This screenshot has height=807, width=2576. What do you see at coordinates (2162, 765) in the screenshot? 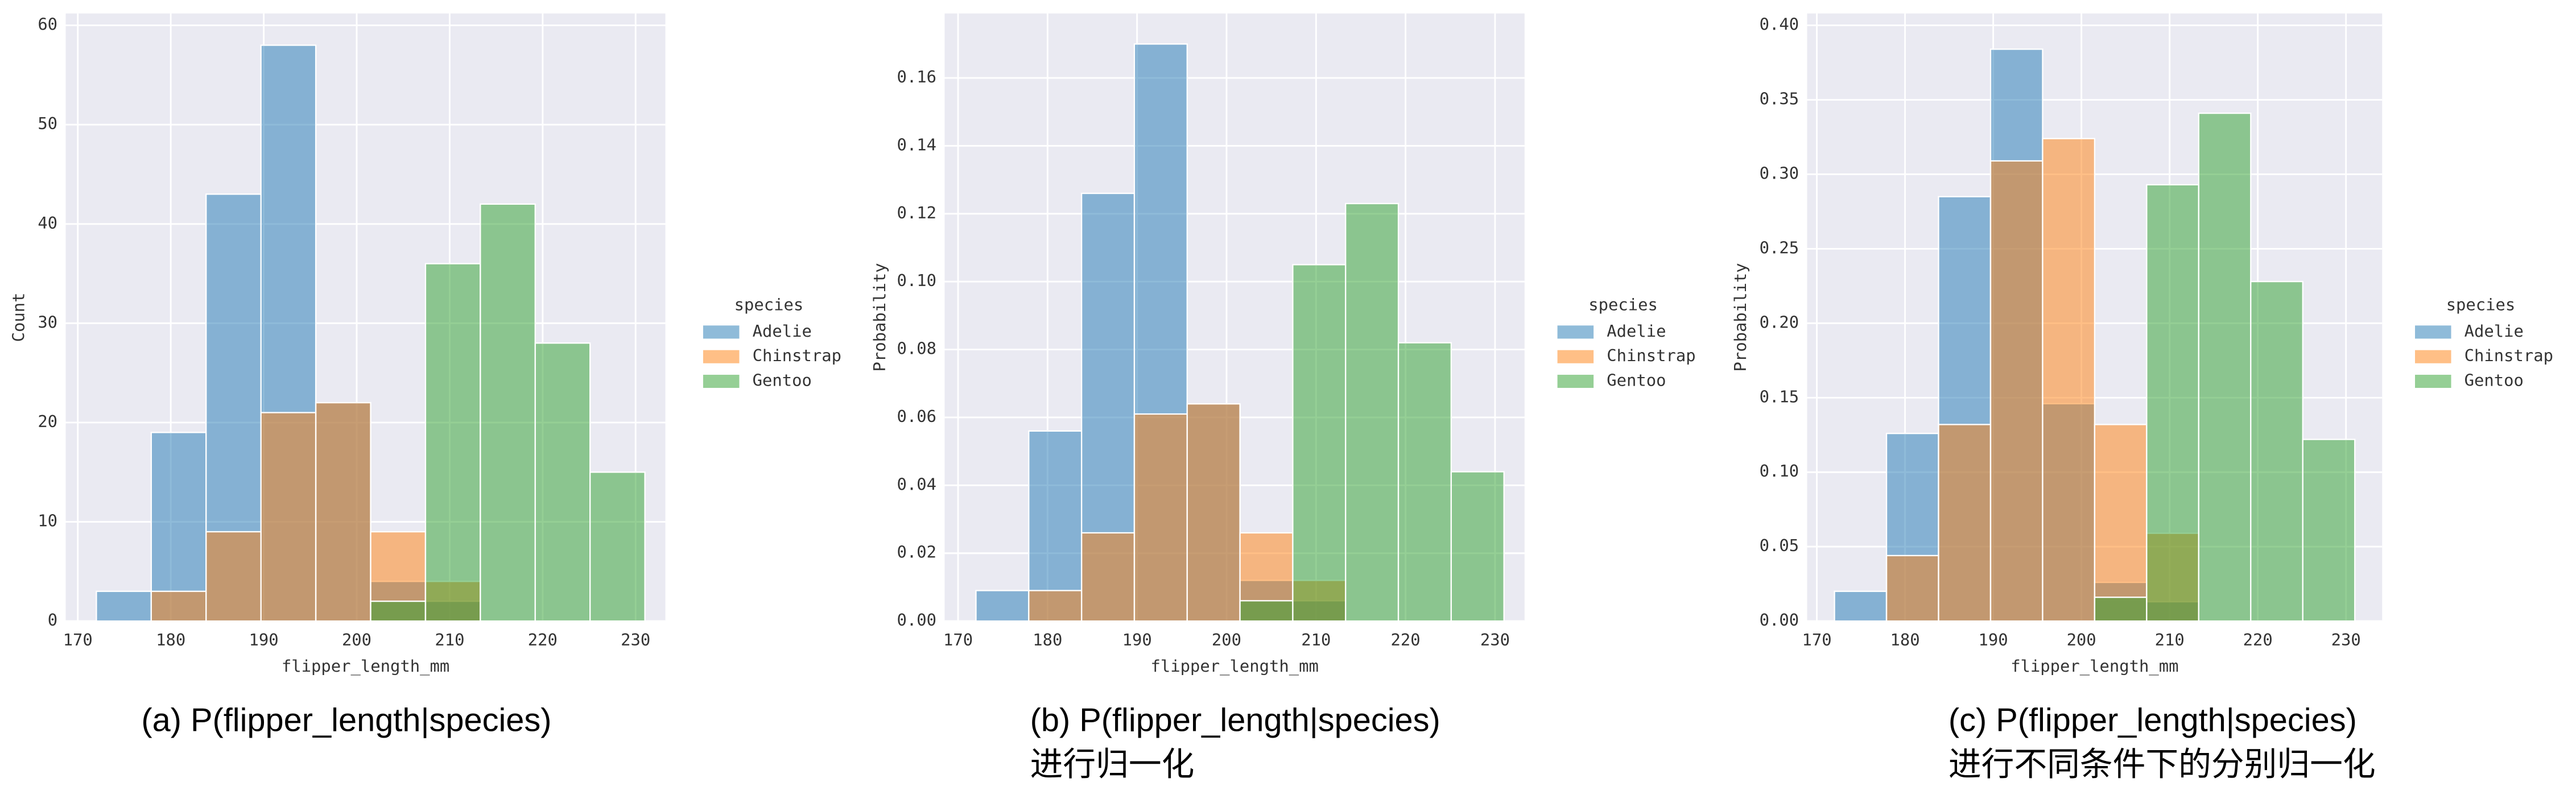
I see `caption: 进行不同条件下的分别归一化` at bounding box center [2162, 765].